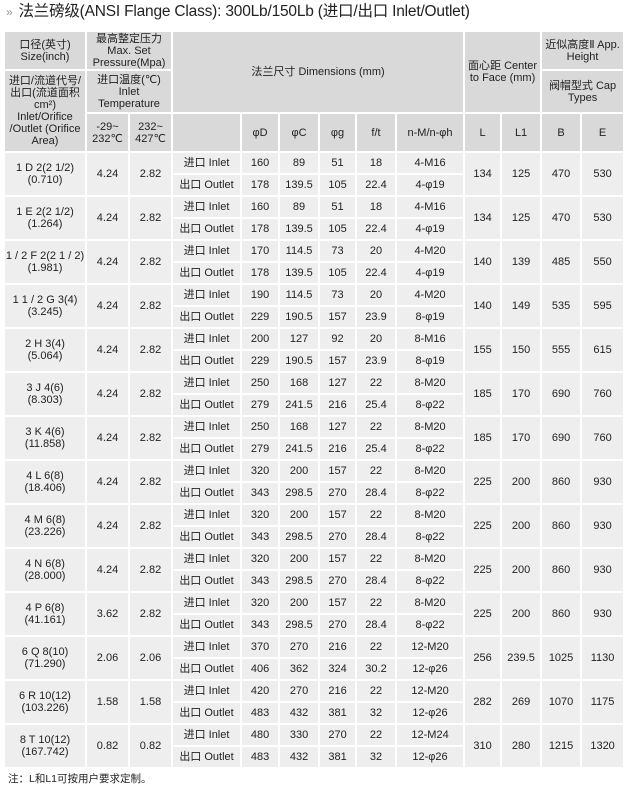 This screenshot has width=630, height=786. I want to click on size-cell: 1 / 2 F 2(2 1 / 2) (1.981), so click(45, 262).